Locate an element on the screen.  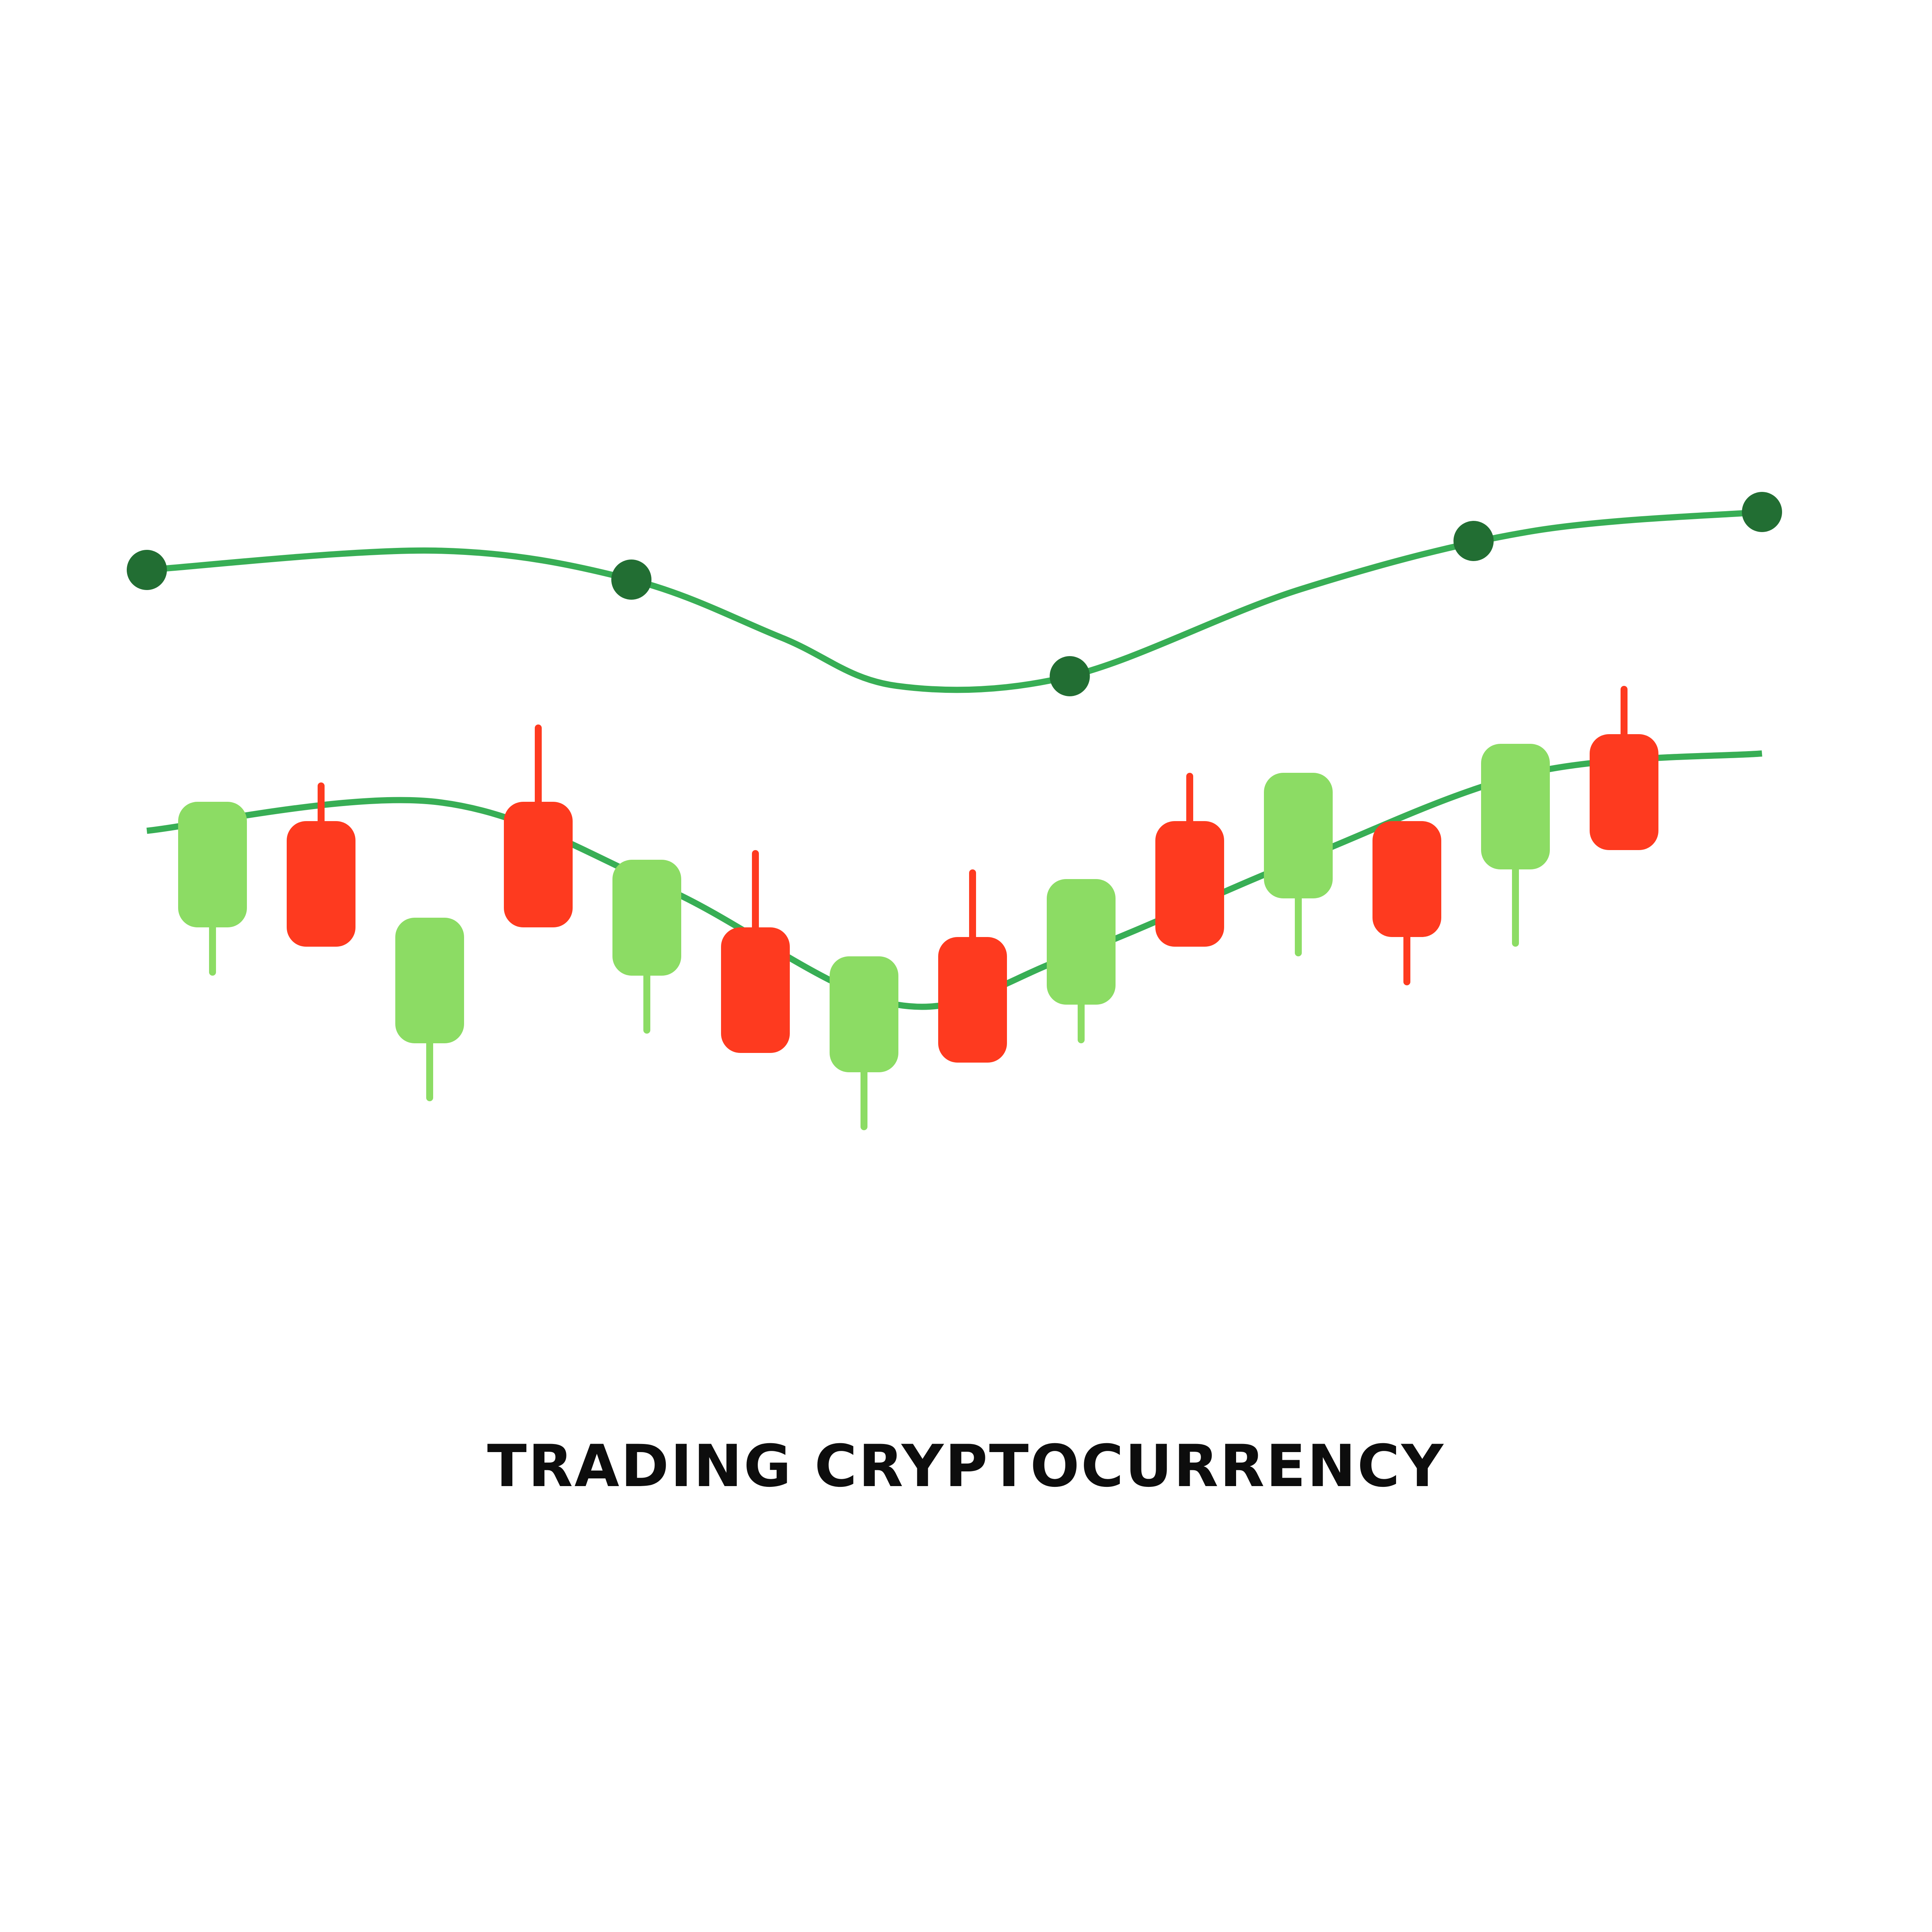
upper-trend-layer is located at coordinates (955, 594).